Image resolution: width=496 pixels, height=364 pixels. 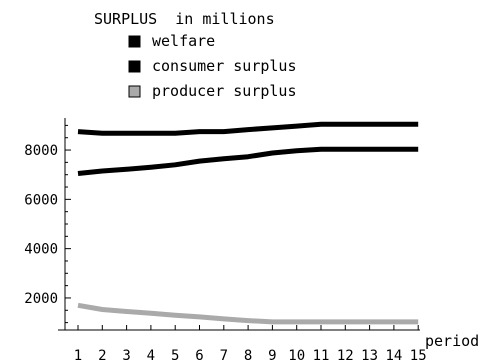 I want to click on y-tick-label: 6000, so click(x=41, y=200).